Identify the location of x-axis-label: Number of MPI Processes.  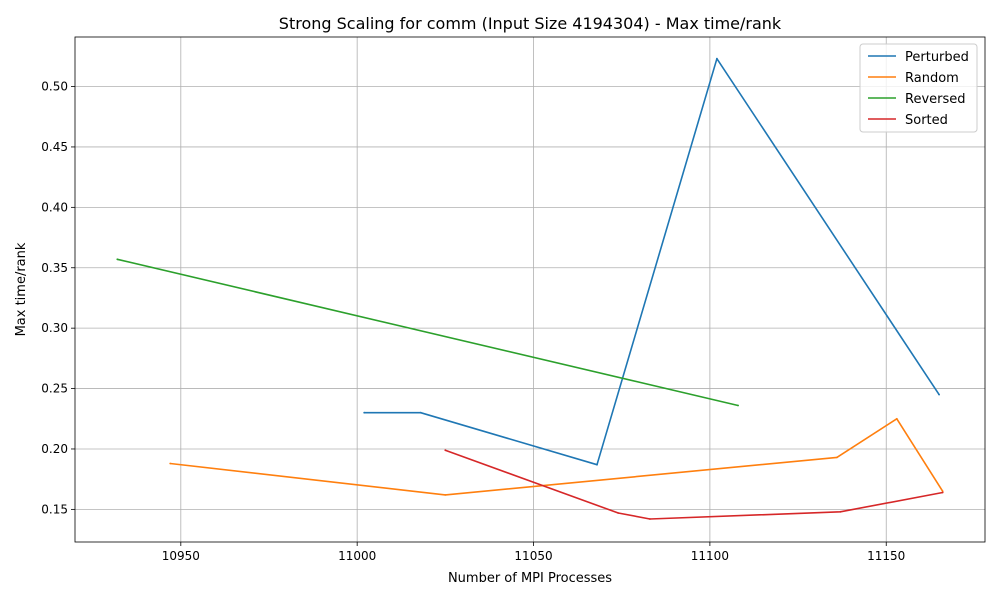
(530, 578).